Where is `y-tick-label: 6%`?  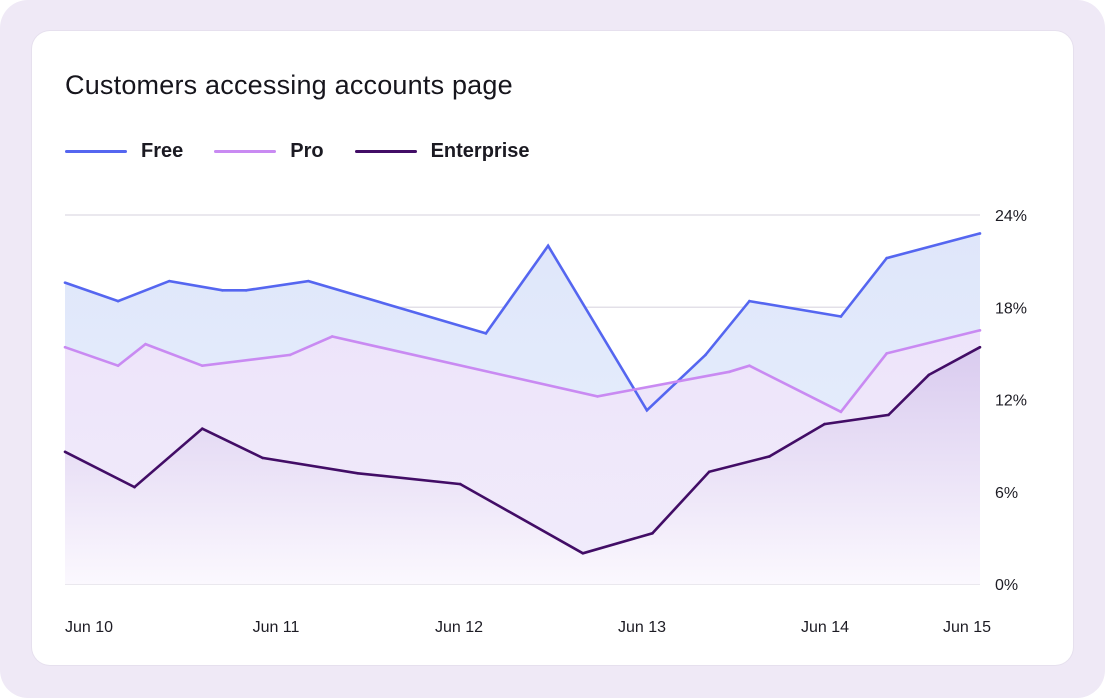 y-tick-label: 6% is located at coordinates (1006, 493).